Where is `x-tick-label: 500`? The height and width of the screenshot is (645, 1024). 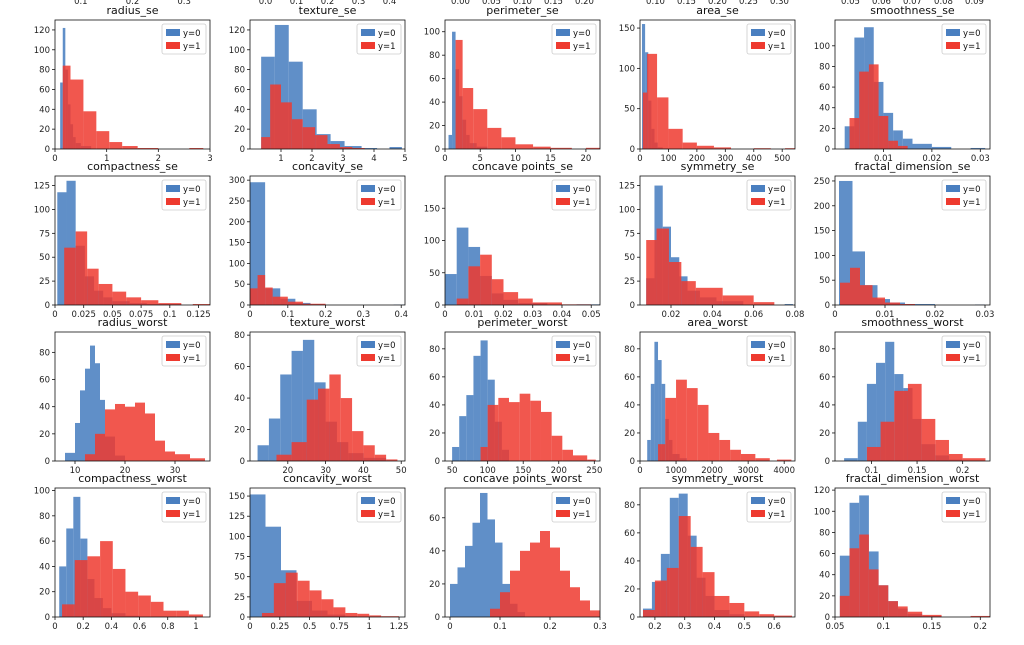 x-tick-label: 500 is located at coordinates (782, 159).